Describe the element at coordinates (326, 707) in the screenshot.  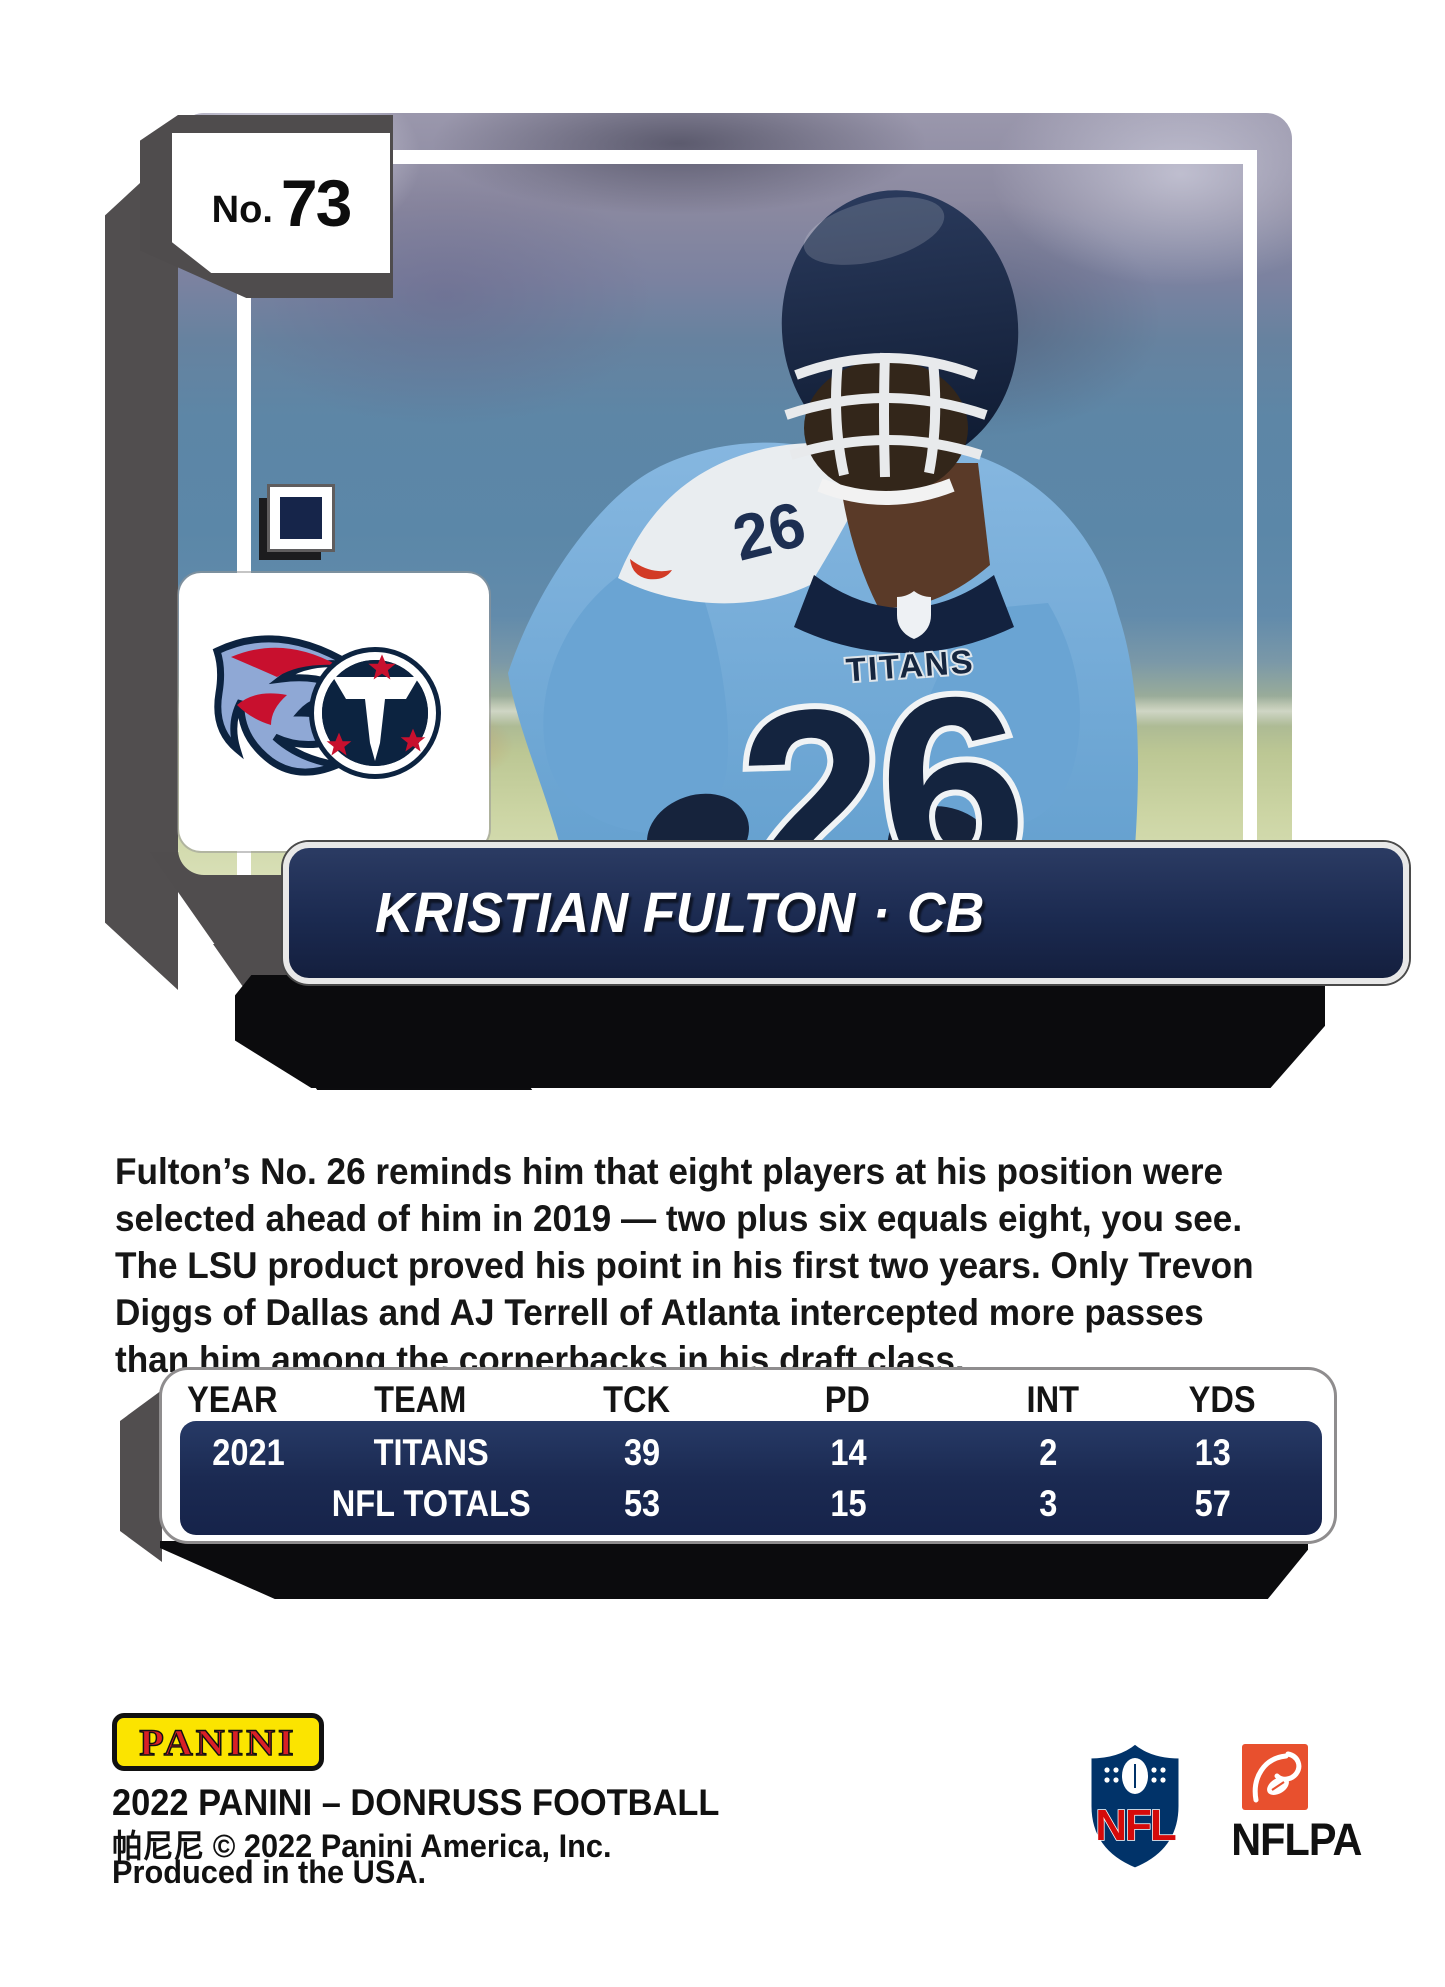
I see `titans-logo-icon` at that location.